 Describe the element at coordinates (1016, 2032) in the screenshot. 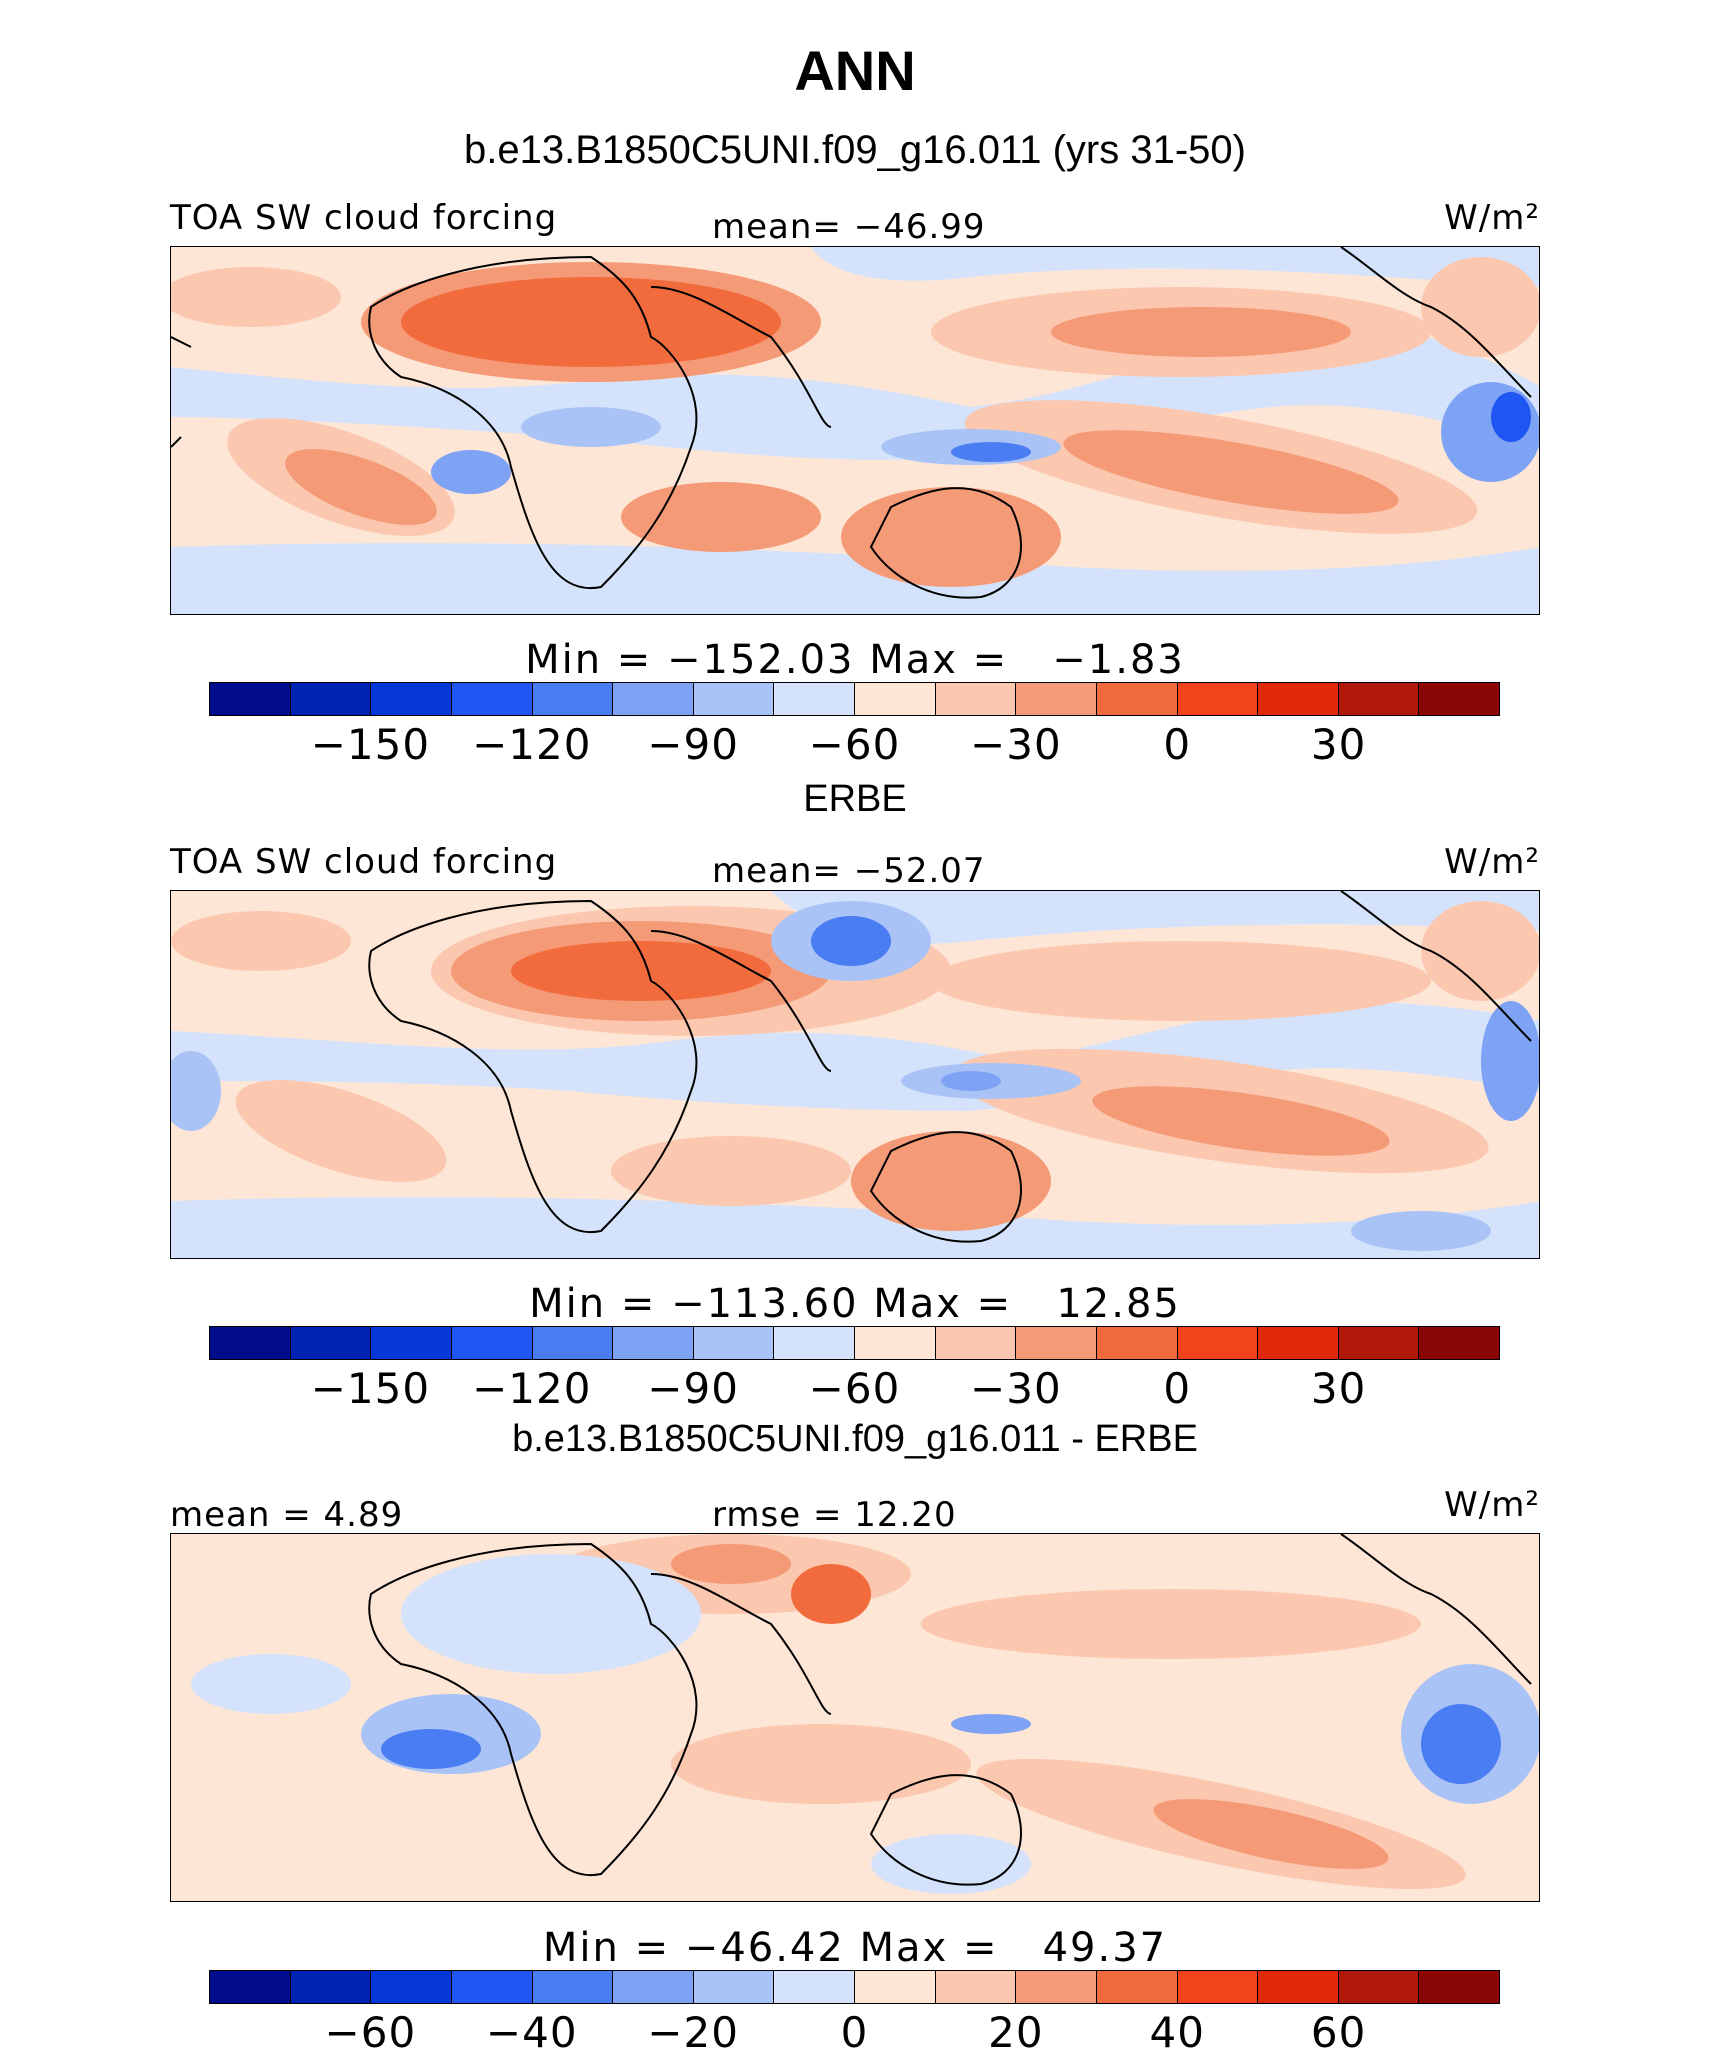

I see `colorbar-tick-label: 20` at that location.